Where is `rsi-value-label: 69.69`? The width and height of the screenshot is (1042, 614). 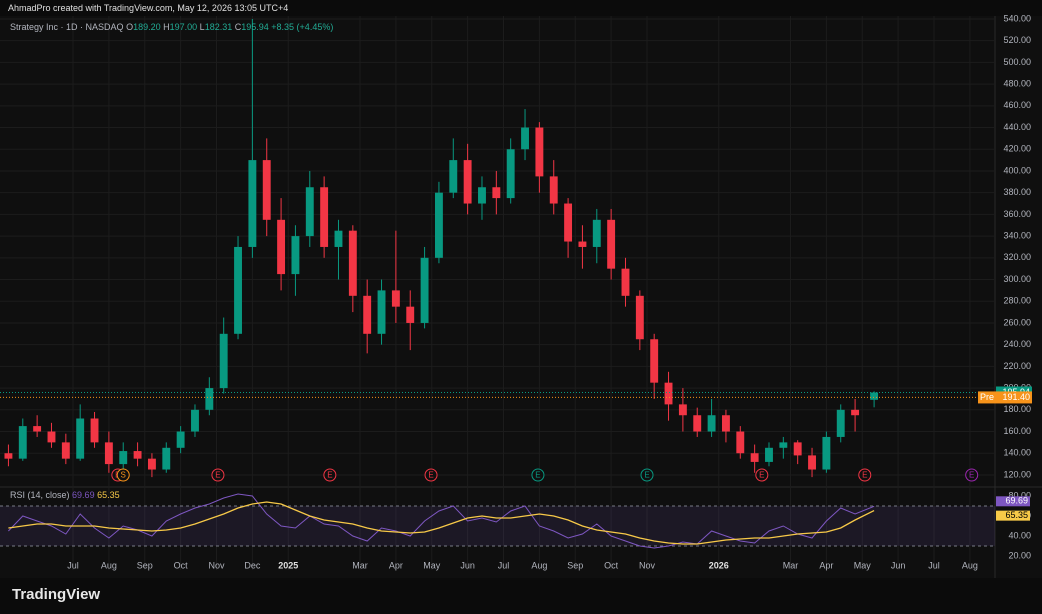 rsi-value-label: 69.69 is located at coordinates (1016, 501).